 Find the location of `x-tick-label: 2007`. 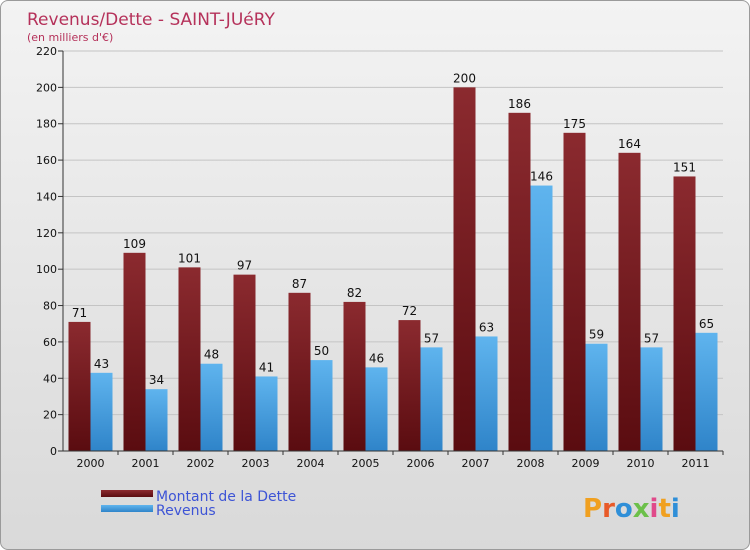

x-tick-label: 2007 is located at coordinates (476, 463).